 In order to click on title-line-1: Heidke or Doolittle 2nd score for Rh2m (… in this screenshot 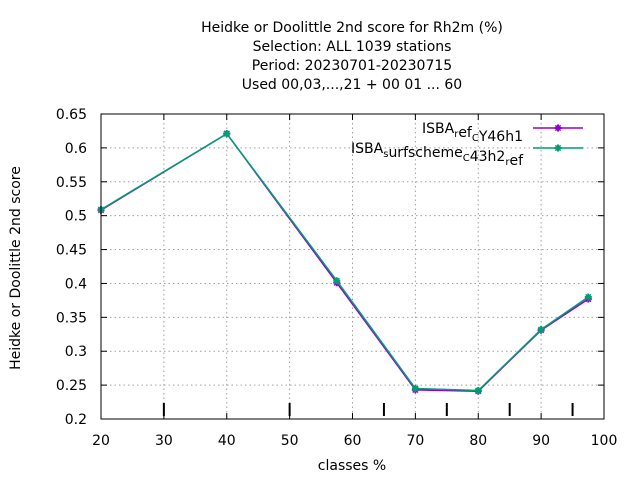, I will do `click(352, 28)`.